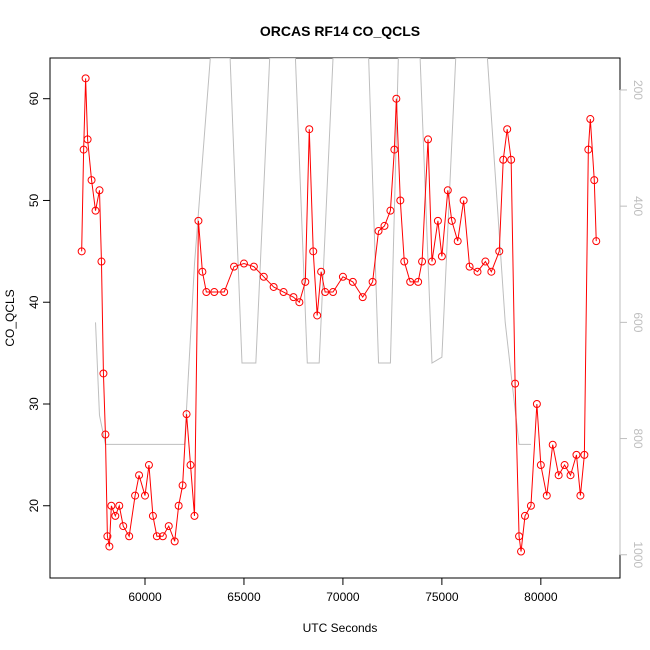 Image resolution: width=650 pixels, height=650 pixels. What do you see at coordinates (638, 439) in the screenshot?
I see `y2-tick-label: 800` at bounding box center [638, 439].